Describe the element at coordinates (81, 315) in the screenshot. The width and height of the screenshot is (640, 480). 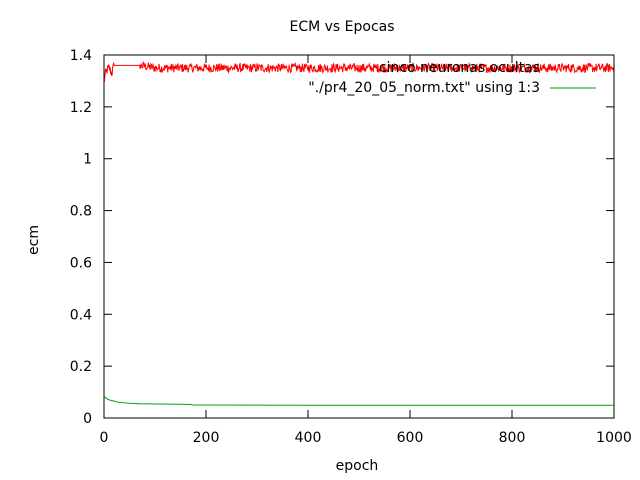
I see `y-tick-label: 0.4` at that location.